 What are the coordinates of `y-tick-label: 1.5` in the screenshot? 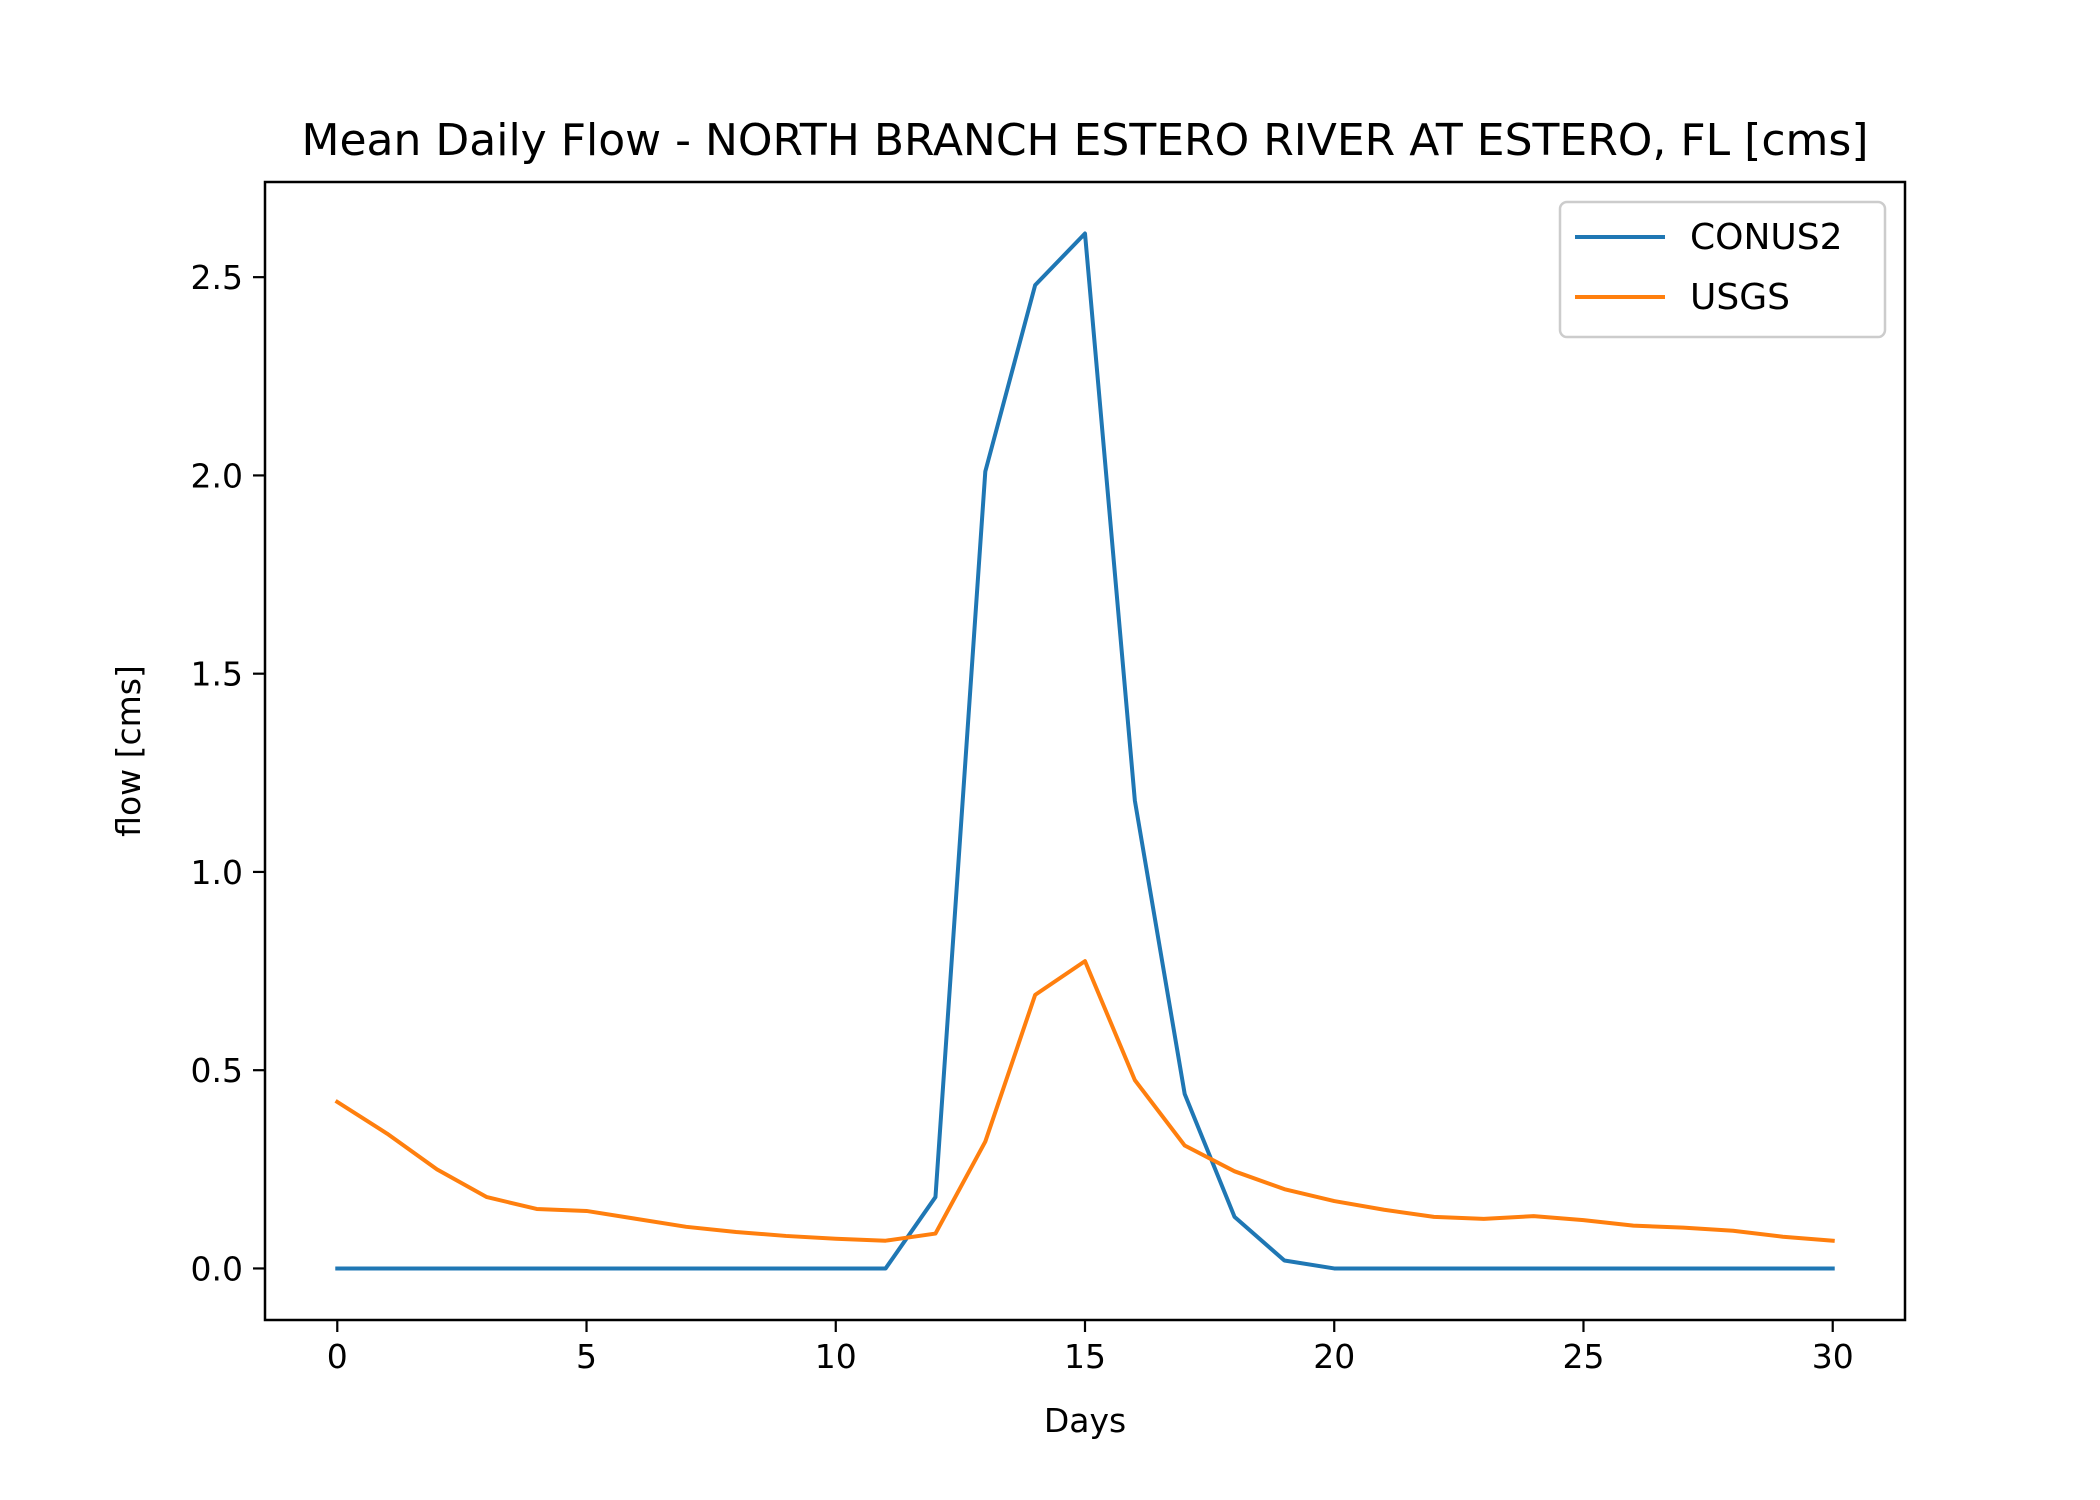 It's located at (217, 674).